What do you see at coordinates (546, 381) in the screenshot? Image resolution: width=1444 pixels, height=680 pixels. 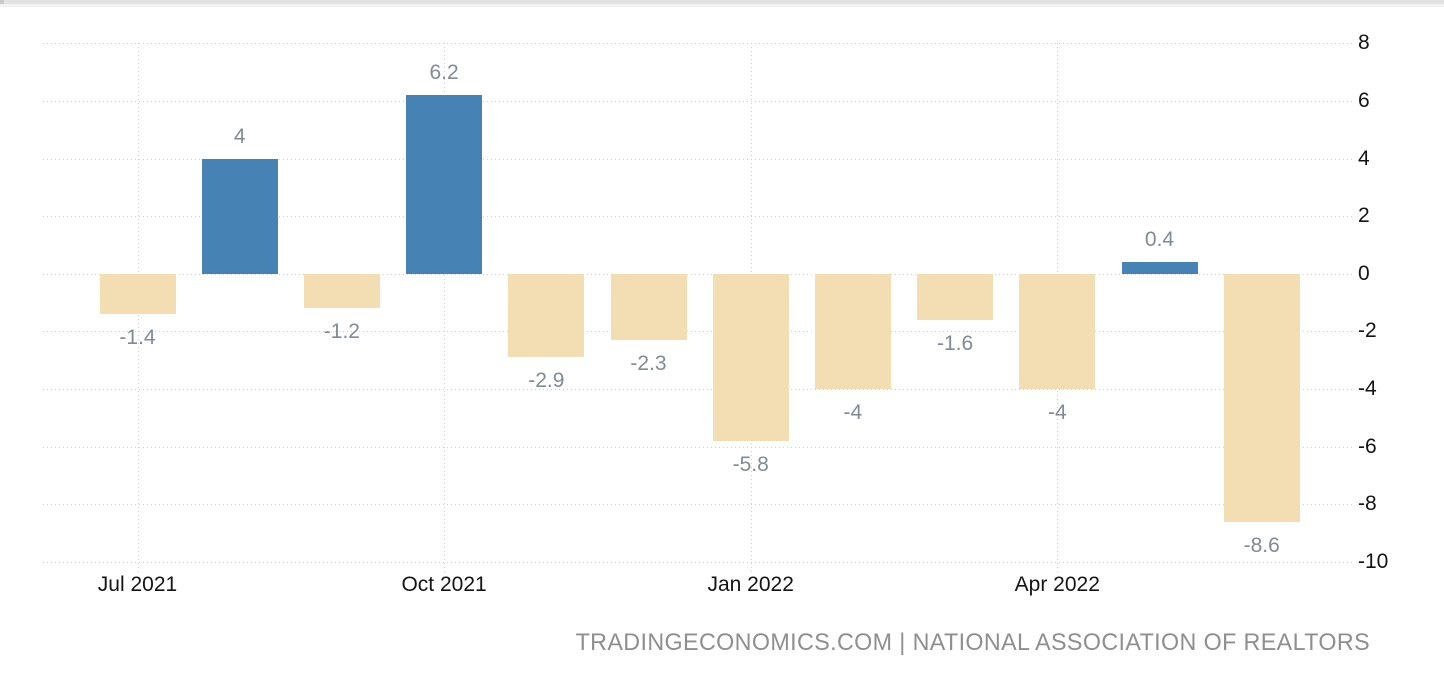 I see `bar-value-label: -2.9` at bounding box center [546, 381].